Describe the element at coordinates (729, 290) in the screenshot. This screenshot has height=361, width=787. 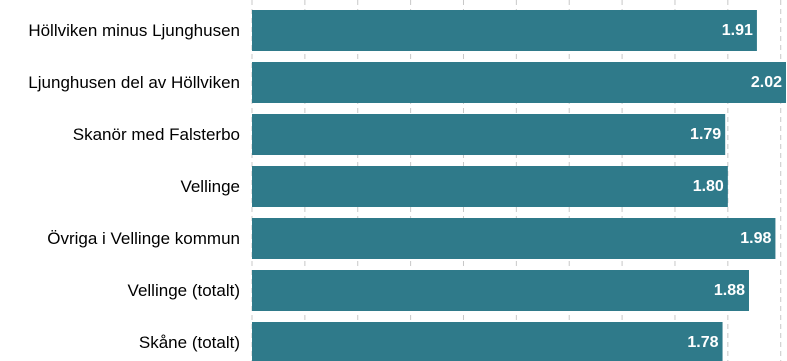
I see `value-label: 1.88` at that location.